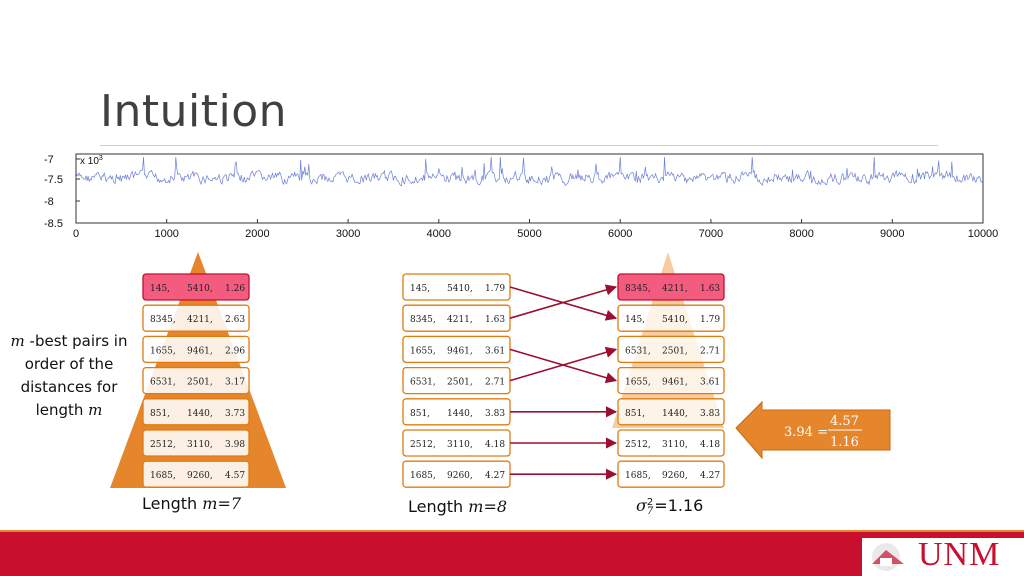  What do you see at coordinates (172, 503) in the screenshot?
I see `caption-left-text: Length` at bounding box center [172, 503].